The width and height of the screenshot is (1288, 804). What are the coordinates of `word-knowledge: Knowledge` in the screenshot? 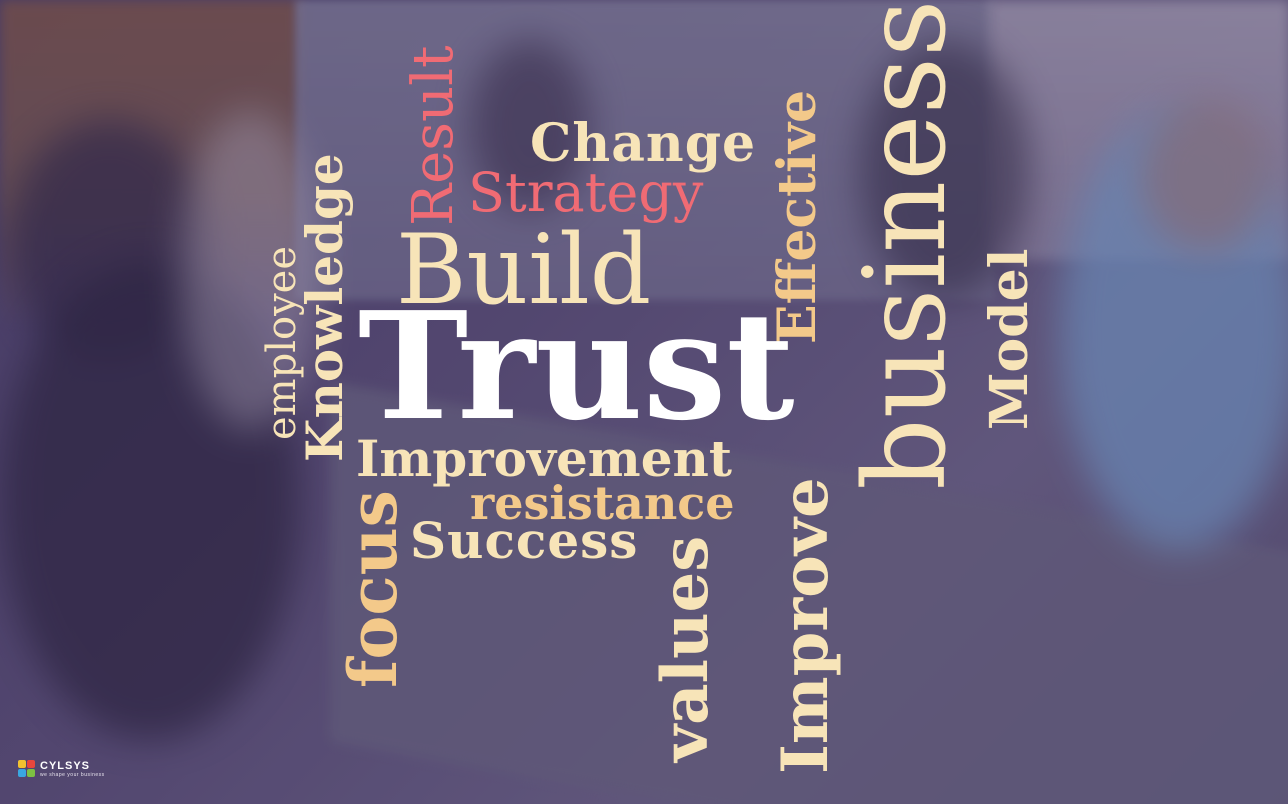 It's located at (324, 307).